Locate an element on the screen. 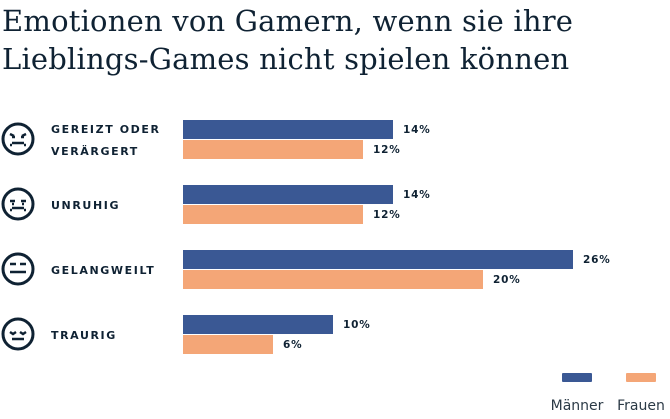 The height and width of the screenshot is (419, 670). category-label: UNRUHIG is located at coordinates (85, 205).